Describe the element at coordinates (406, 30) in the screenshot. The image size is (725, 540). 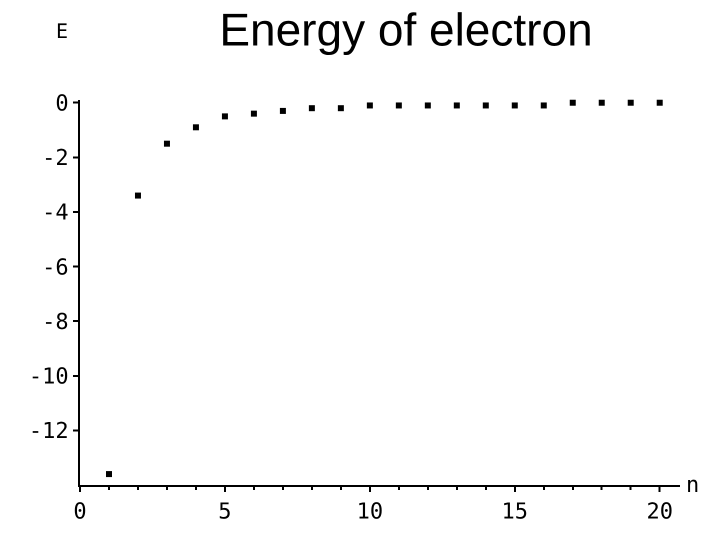
I see `chart-title: Energy of electron` at that location.